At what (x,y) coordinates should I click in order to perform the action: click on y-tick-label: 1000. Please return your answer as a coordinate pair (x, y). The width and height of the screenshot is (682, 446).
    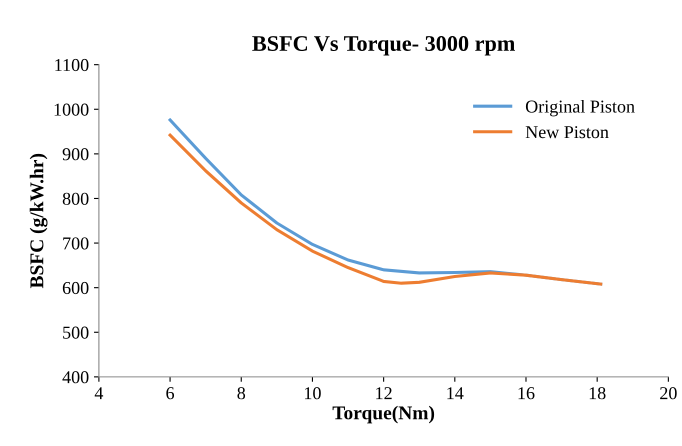
    Looking at the image, I should click on (71, 110).